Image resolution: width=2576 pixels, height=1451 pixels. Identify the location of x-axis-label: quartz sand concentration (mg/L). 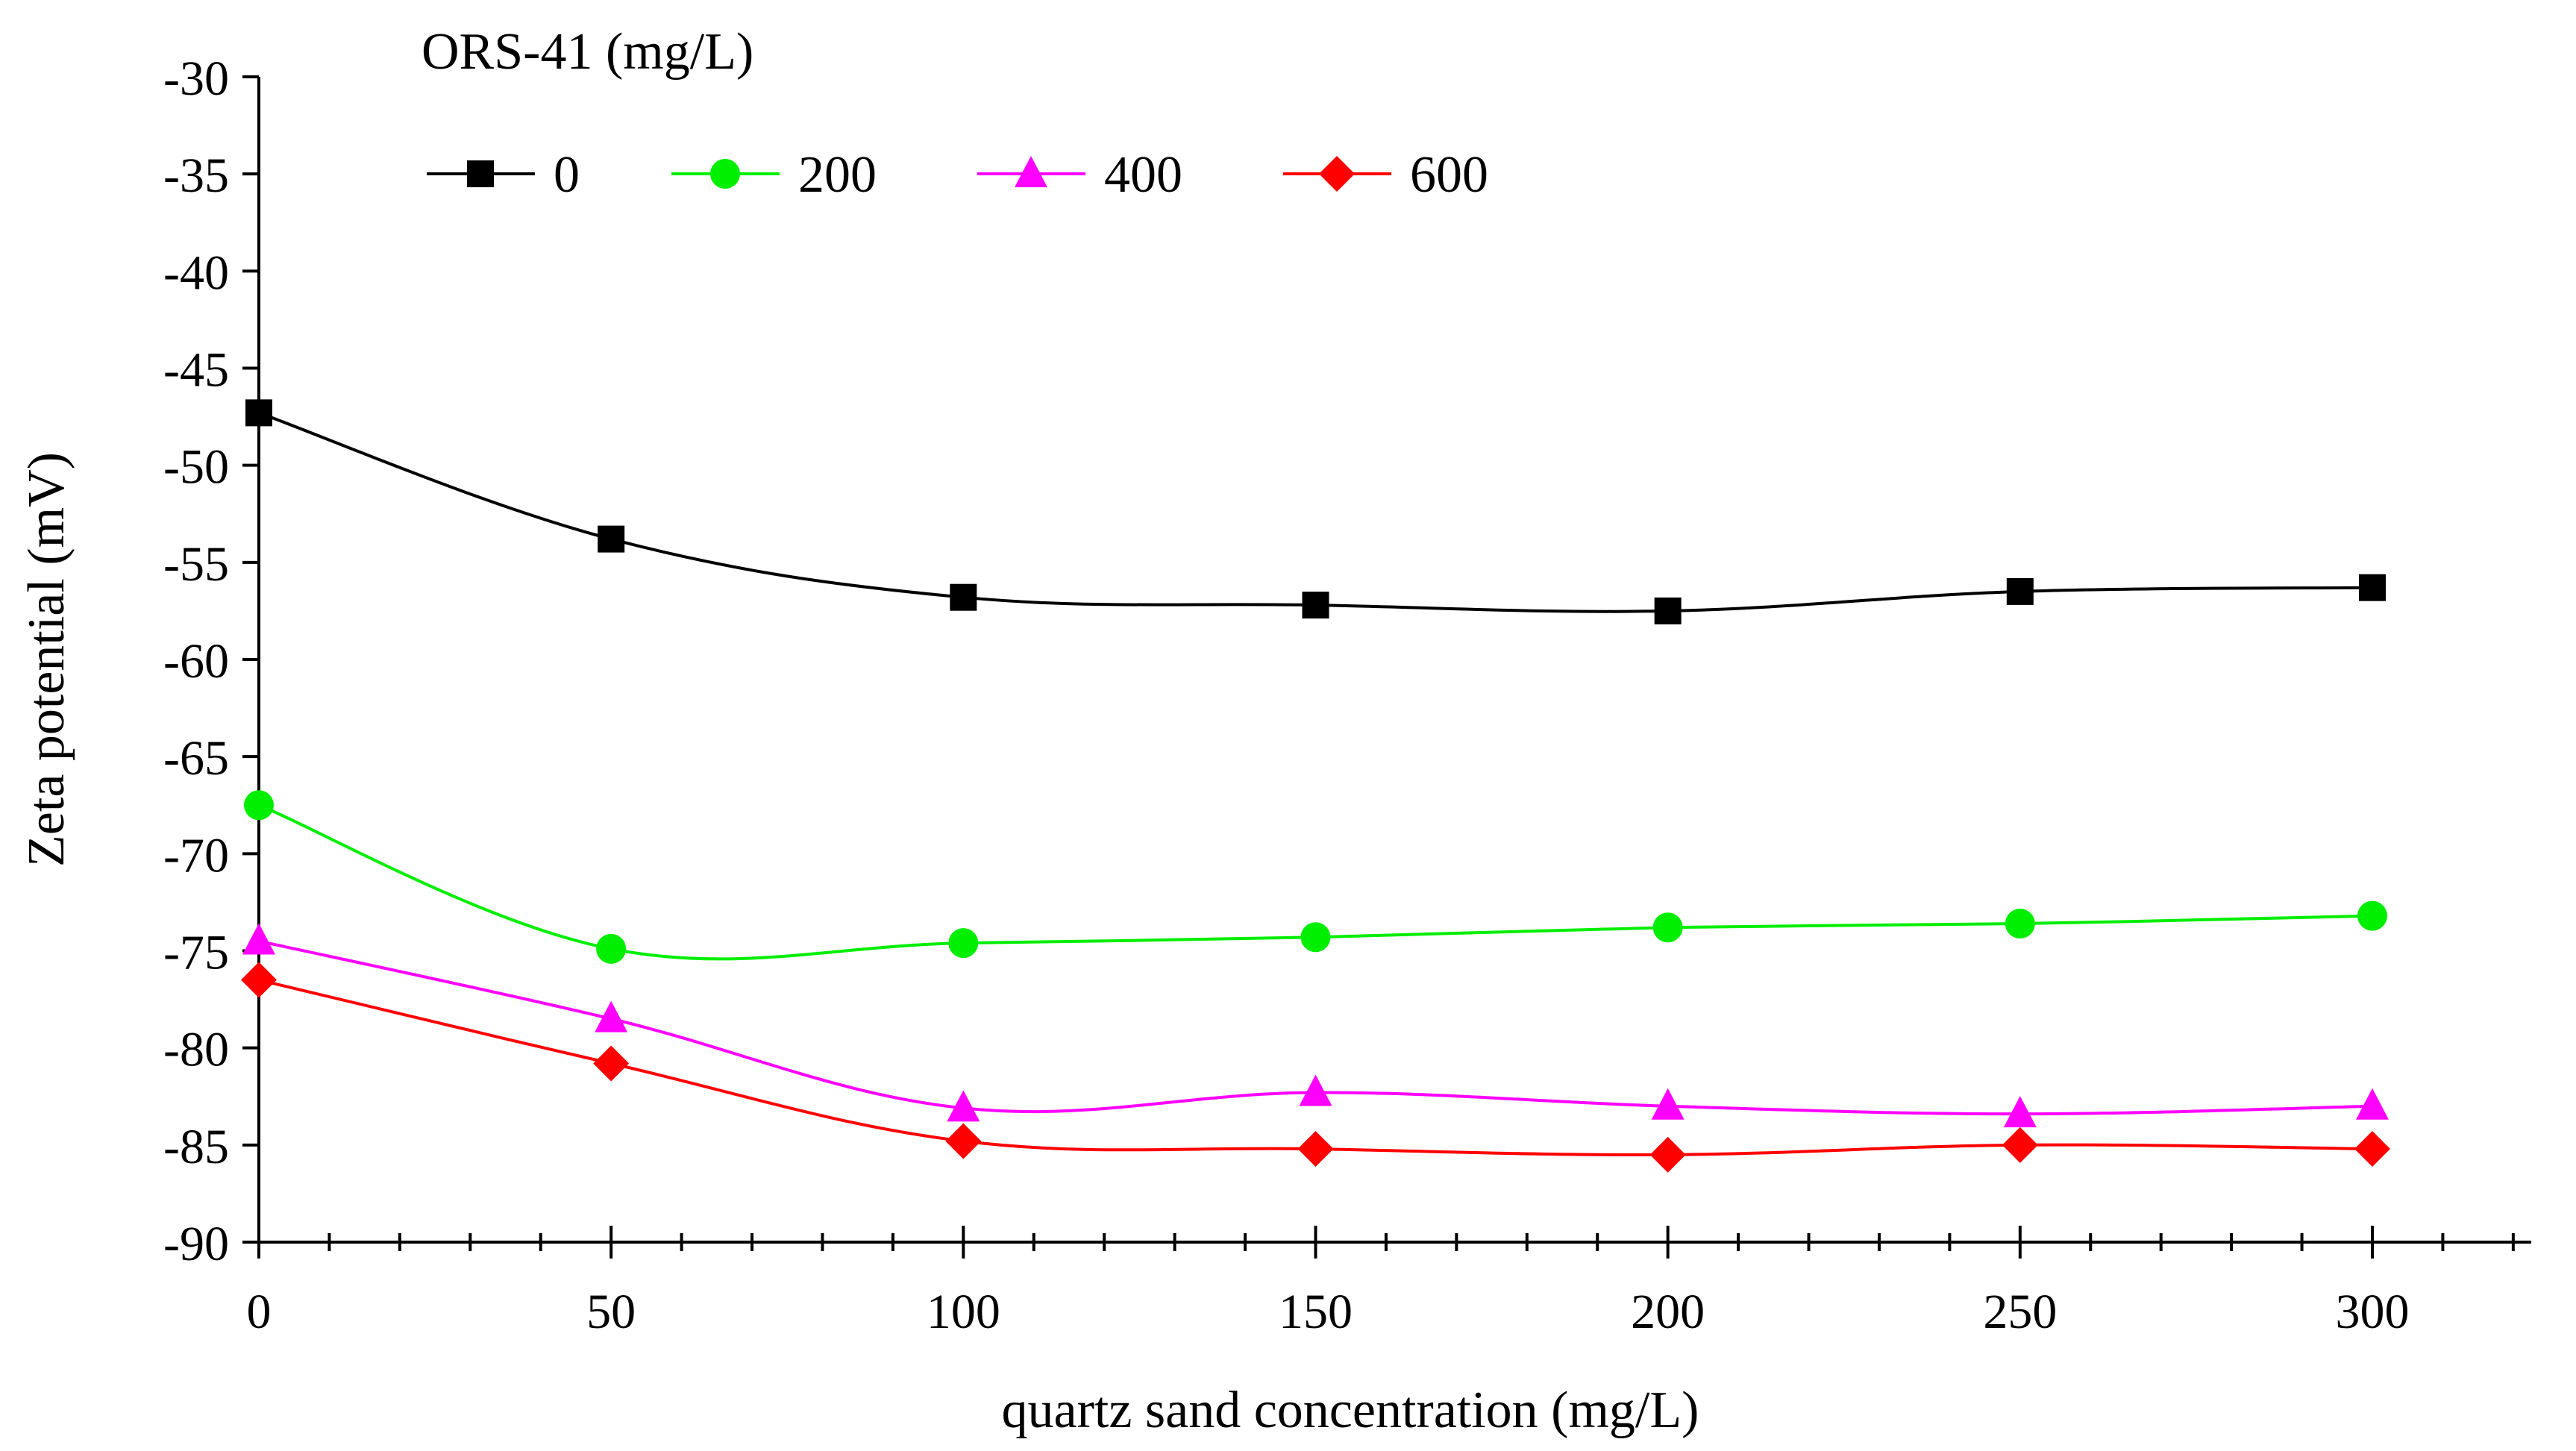
(1350, 1410).